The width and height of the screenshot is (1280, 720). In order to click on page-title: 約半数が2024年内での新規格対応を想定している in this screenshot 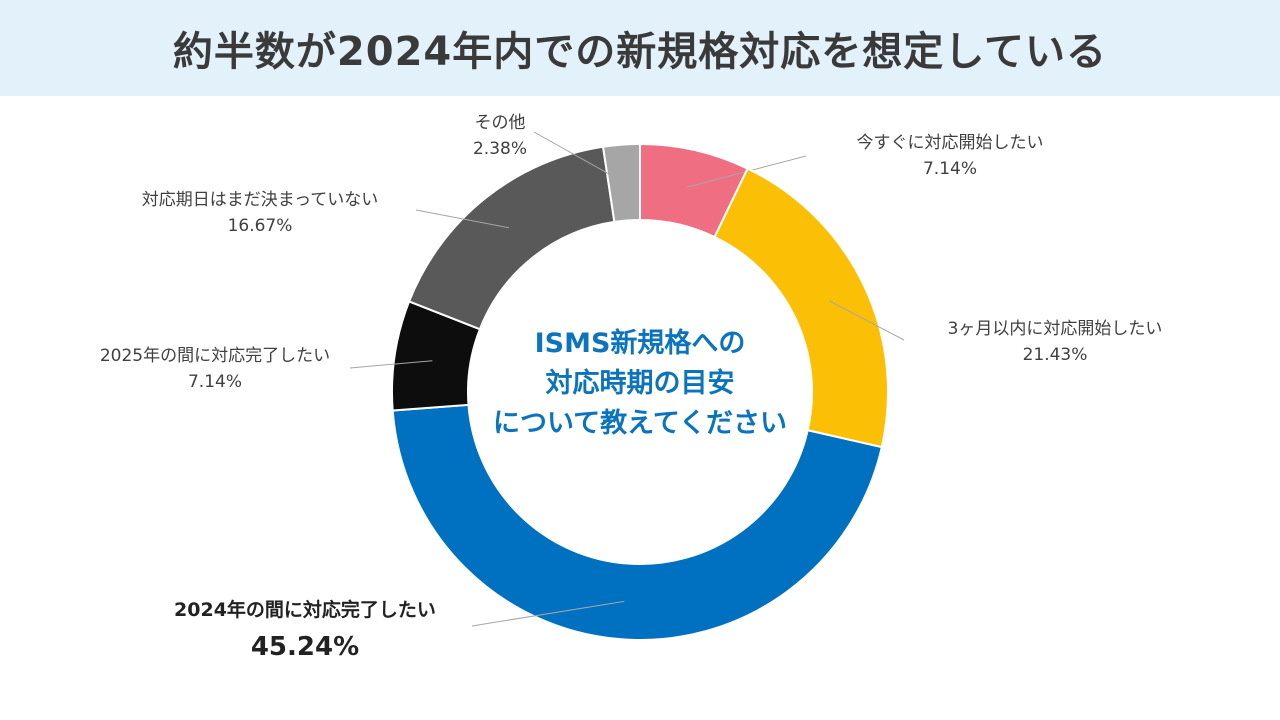, I will do `click(640, 52)`.